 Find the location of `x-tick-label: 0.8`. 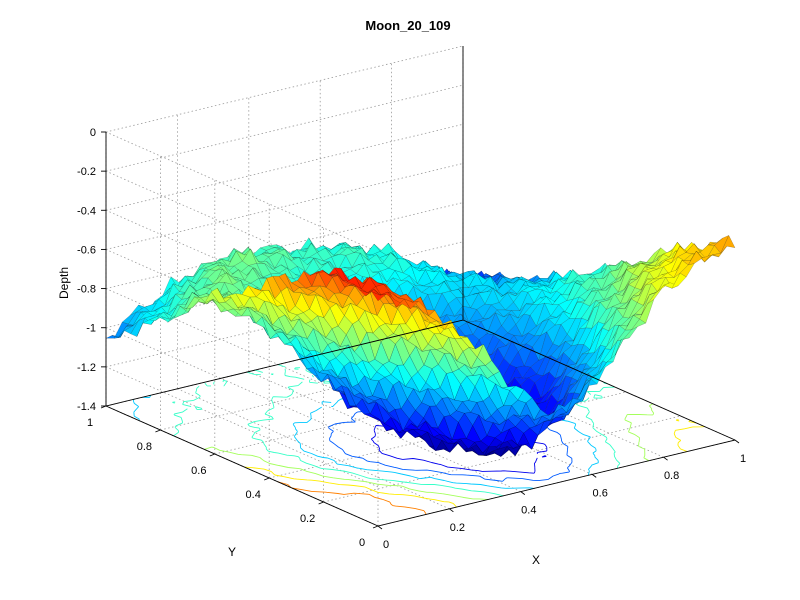

x-tick-label: 0.8 is located at coordinates (671, 476).